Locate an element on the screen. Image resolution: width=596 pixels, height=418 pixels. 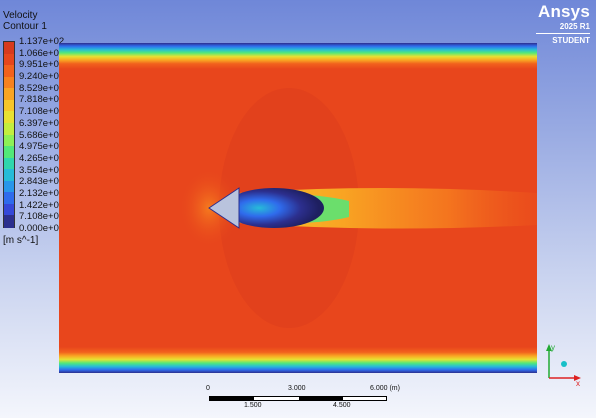
legend-title: Velocity is located at coordinates (20, 15).